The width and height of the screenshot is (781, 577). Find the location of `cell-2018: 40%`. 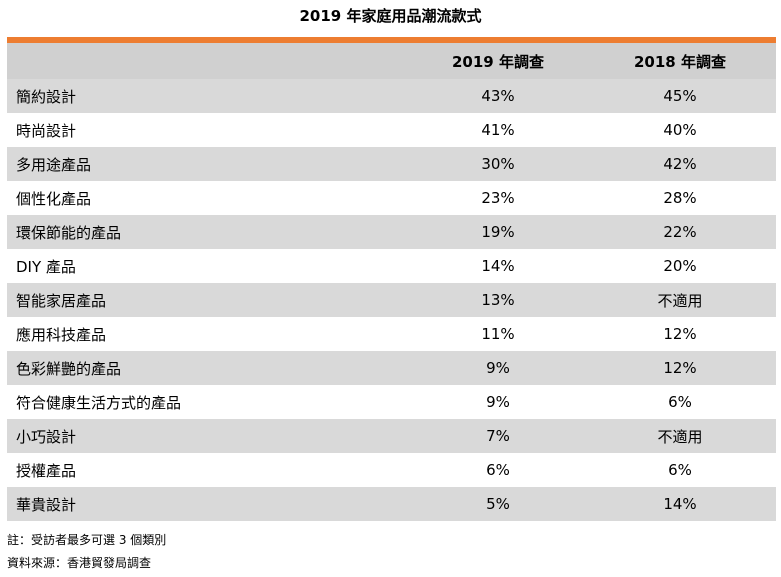

cell-2018: 40% is located at coordinates (680, 130).